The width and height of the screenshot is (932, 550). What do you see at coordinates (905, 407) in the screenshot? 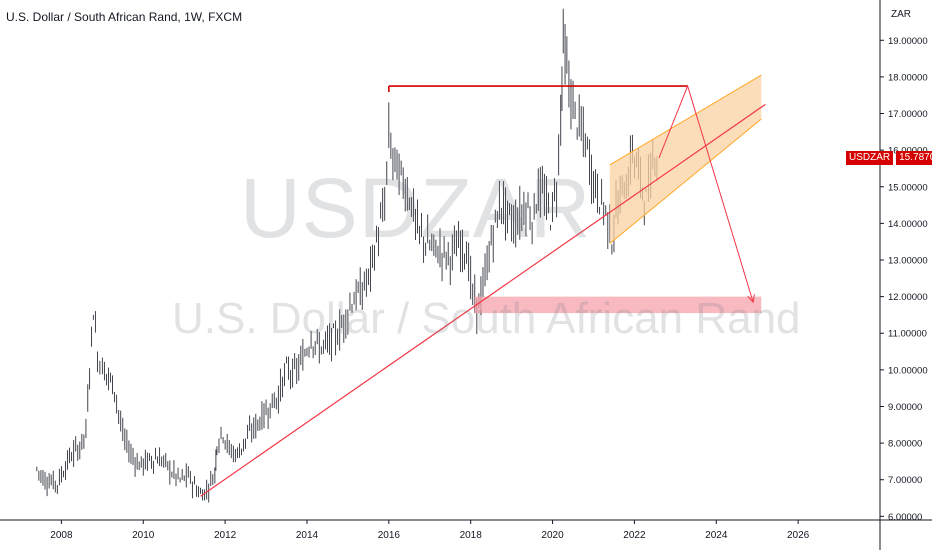
I see `y-tick-label: 9.00000` at bounding box center [905, 407].